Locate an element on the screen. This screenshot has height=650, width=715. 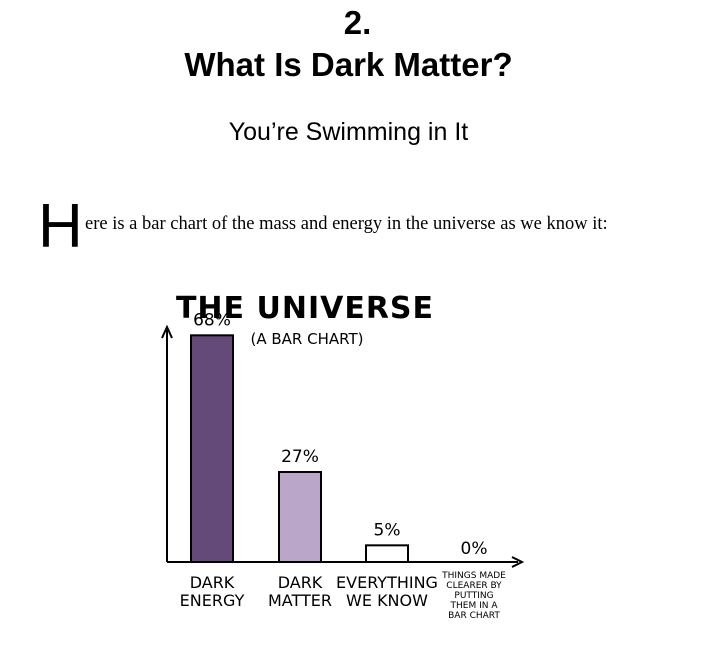
category-label-3-3: THEM IN A is located at coordinates (474, 606).